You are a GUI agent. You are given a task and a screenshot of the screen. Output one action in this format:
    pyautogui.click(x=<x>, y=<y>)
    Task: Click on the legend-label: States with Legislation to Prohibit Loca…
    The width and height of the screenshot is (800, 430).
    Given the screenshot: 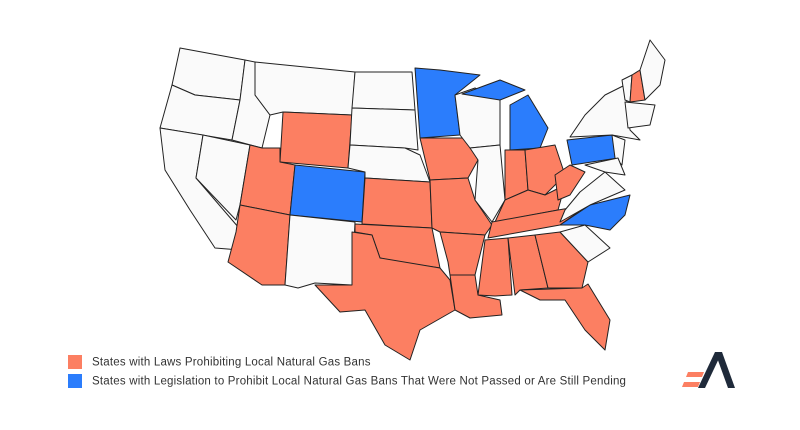 What is the action you would take?
    pyautogui.click(x=359, y=382)
    